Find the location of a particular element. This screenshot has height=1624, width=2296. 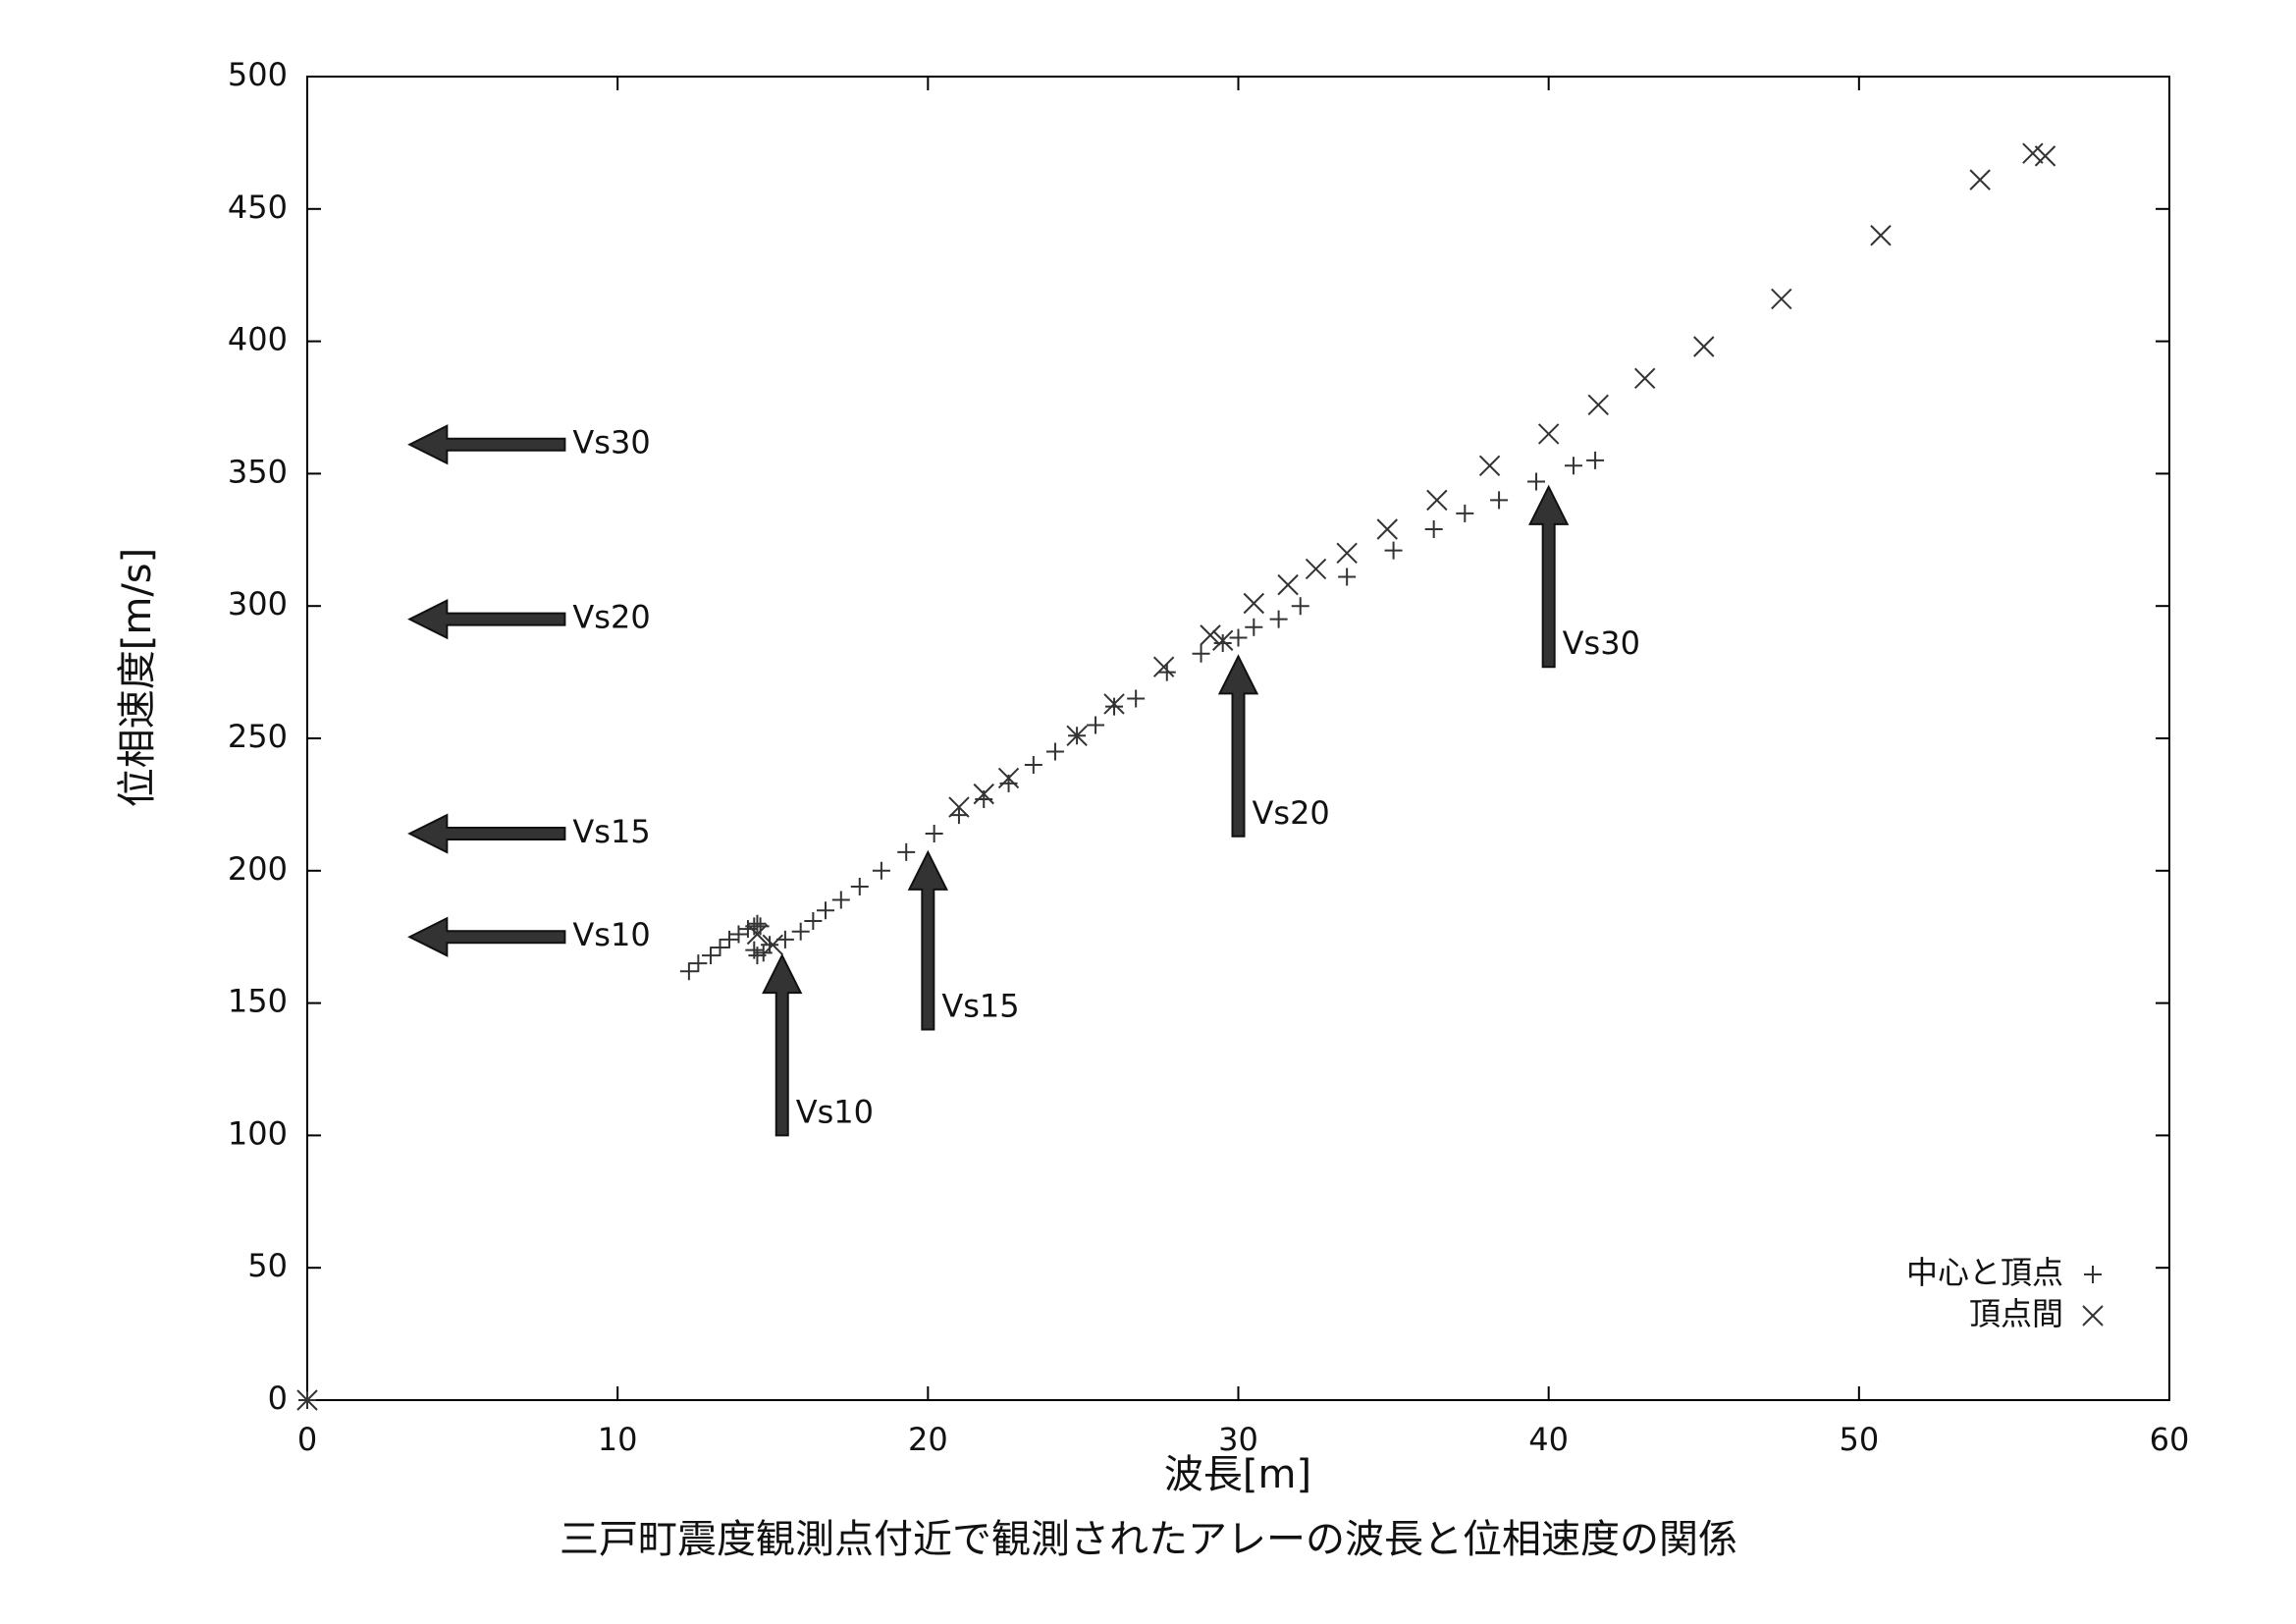

x-axis-label: 波長[m] is located at coordinates (1237, 1474).